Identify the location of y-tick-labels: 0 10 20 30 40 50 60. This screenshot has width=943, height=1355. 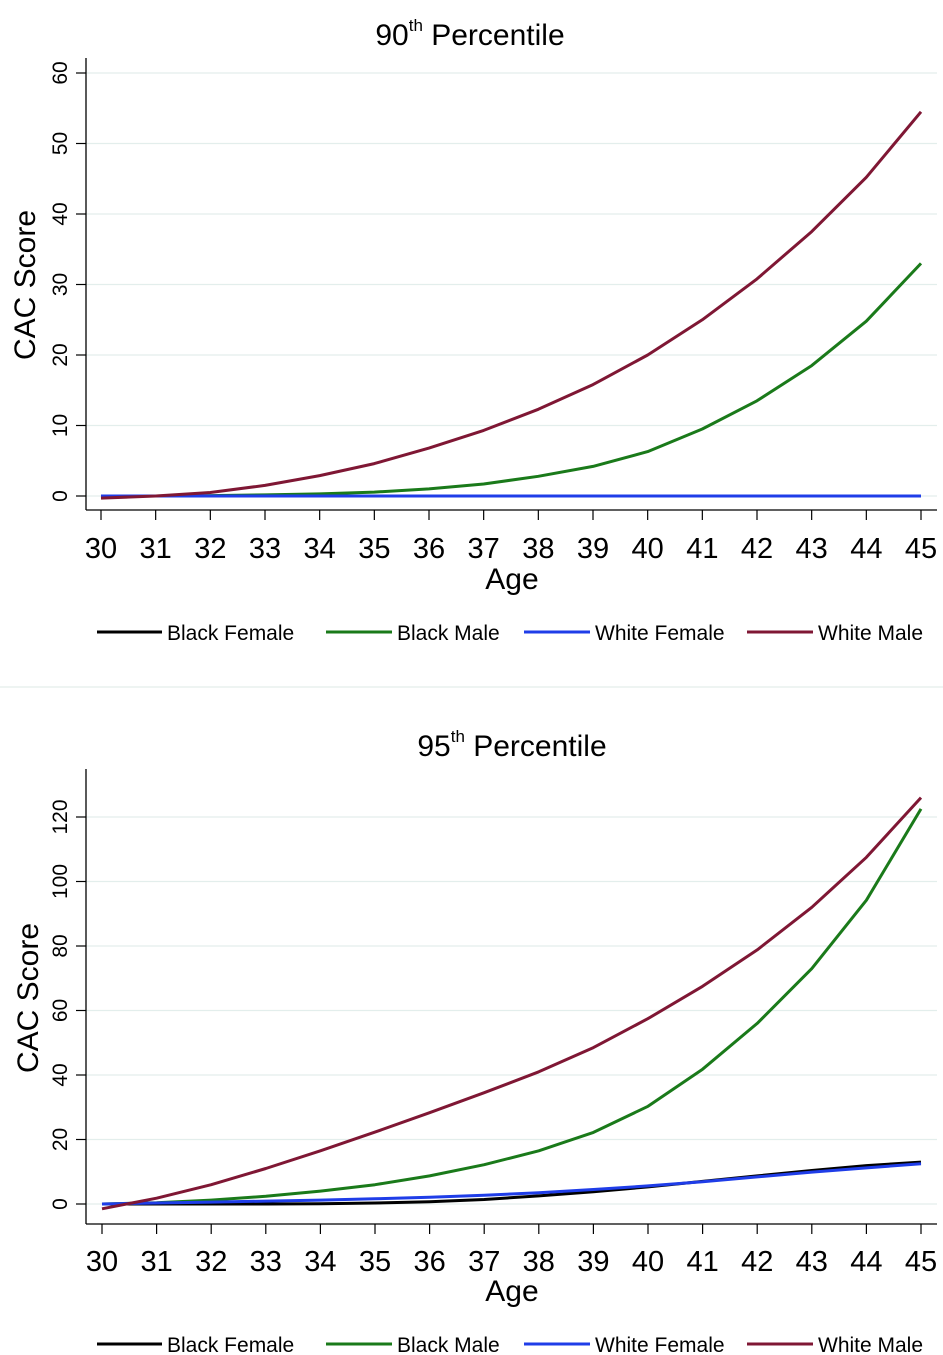
(60, 281).